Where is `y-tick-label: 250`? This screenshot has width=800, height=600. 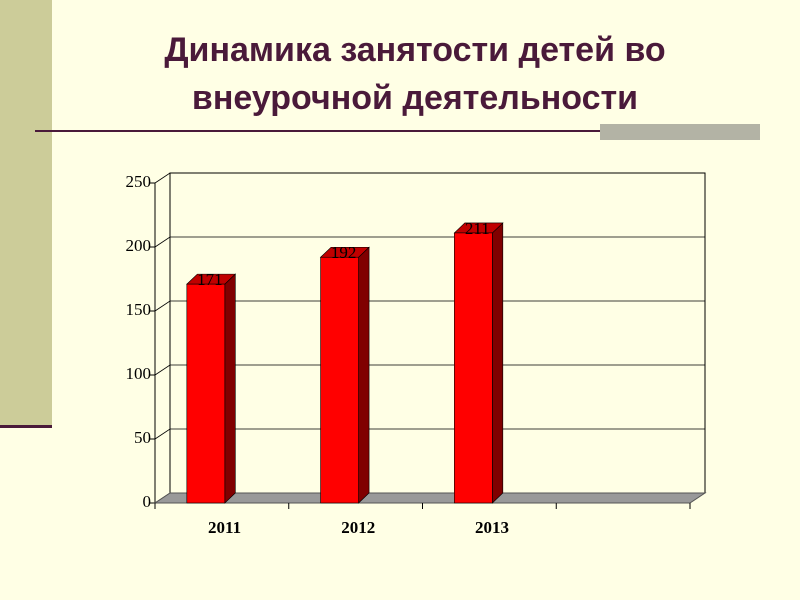
y-tick-label: 250 is located at coordinates (139, 181).